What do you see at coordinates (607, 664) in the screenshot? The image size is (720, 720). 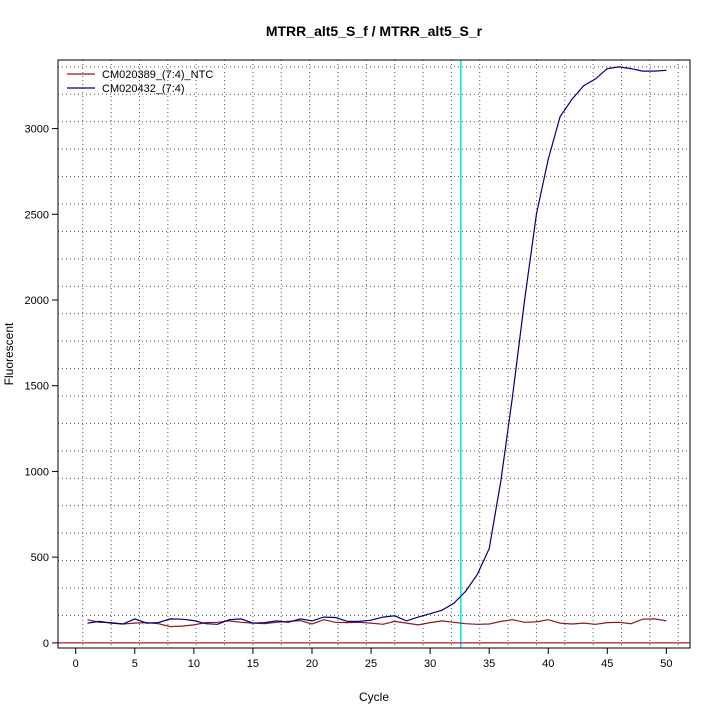 I see `x-tick-label: 45` at bounding box center [607, 664].